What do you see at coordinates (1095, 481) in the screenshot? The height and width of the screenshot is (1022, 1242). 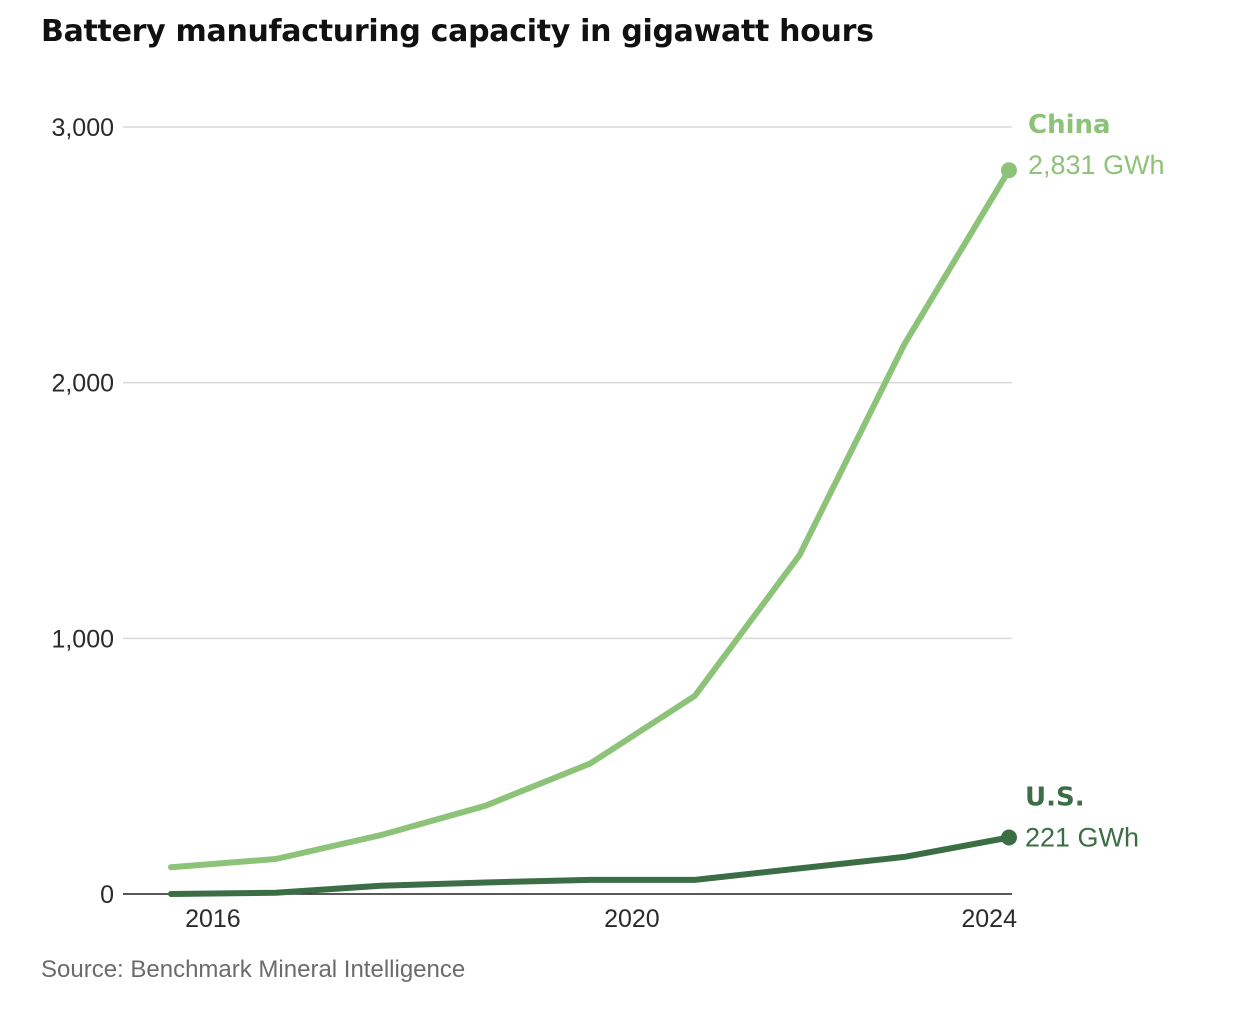 I see `series-labels: China 2,831 GWh U.S. 221 GWh` at bounding box center [1095, 481].